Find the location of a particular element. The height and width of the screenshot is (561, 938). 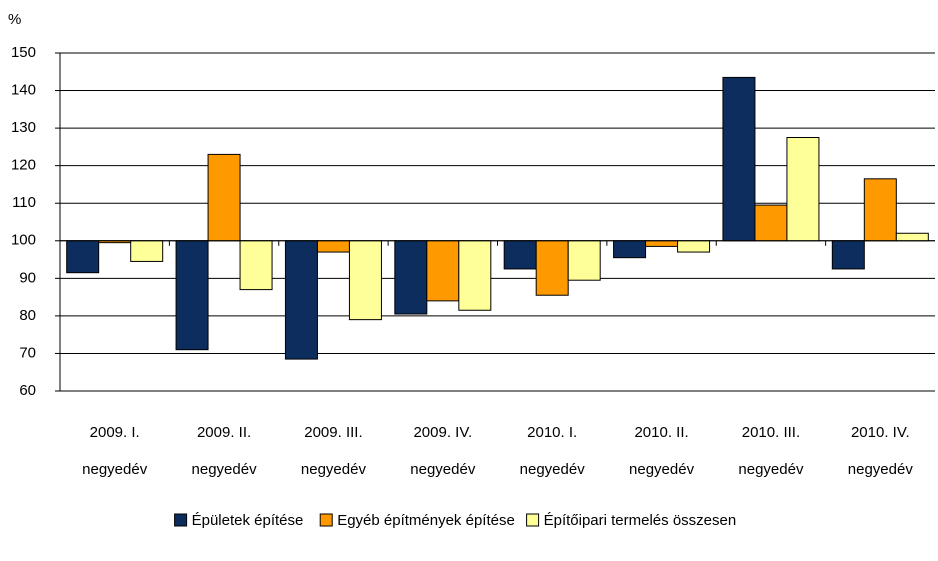

y-tick-label: 80 is located at coordinates (27, 315).